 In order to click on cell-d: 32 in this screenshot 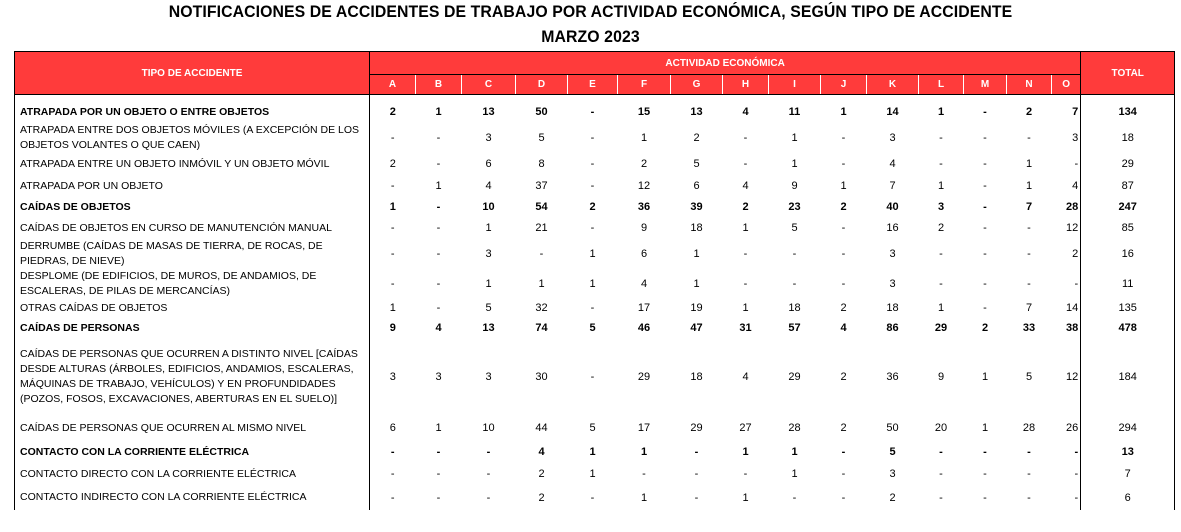, I will do `click(541, 308)`.